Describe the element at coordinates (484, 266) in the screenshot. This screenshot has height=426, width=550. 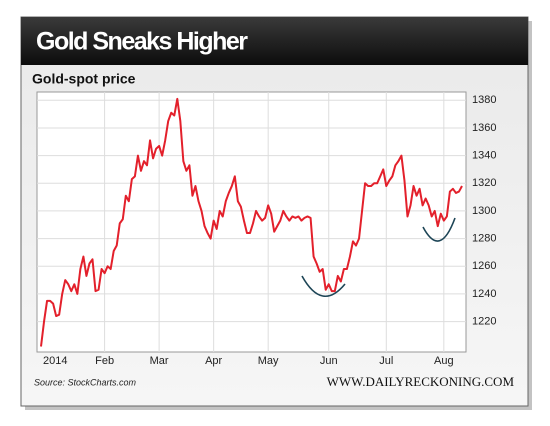
I see `y-tick-label: 1260` at that location.